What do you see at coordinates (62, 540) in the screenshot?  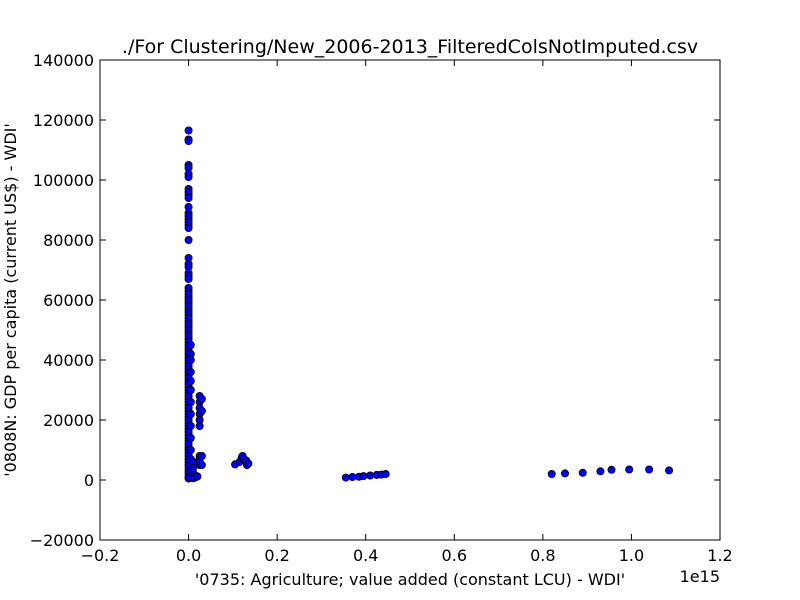 I see `y-tick-label: −20000` at bounding box center [62, 540].